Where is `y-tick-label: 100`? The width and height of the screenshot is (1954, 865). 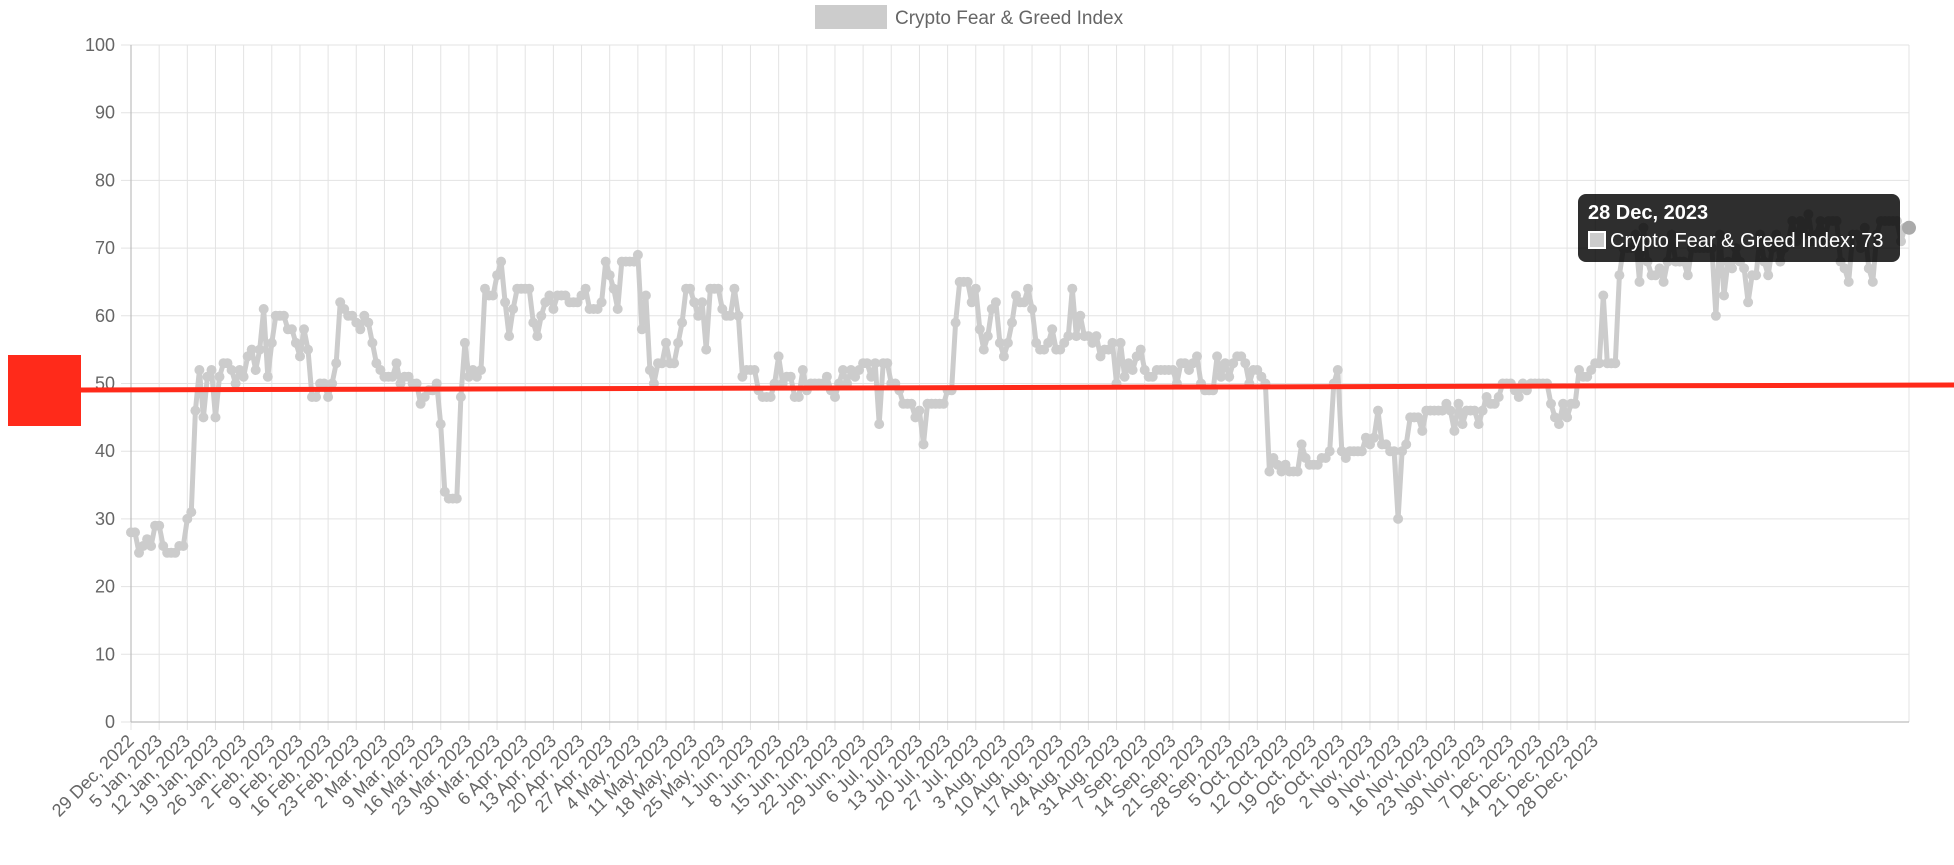 y-tick-label: 100 is located at coordinates (100, 45).